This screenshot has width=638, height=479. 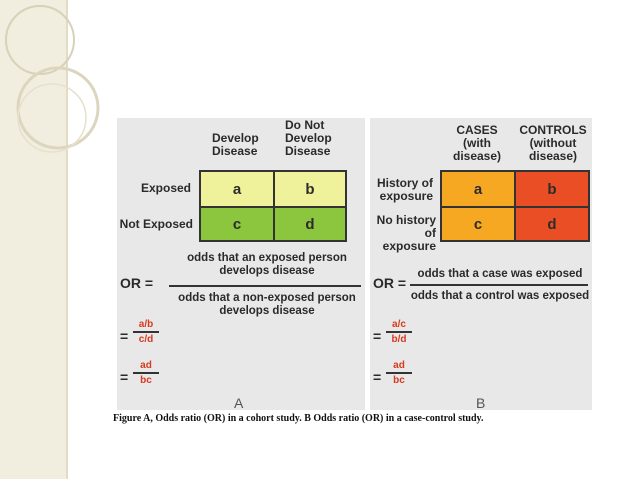 I want to click on fraction-denominator: b/d, so click(x=399, y=339).